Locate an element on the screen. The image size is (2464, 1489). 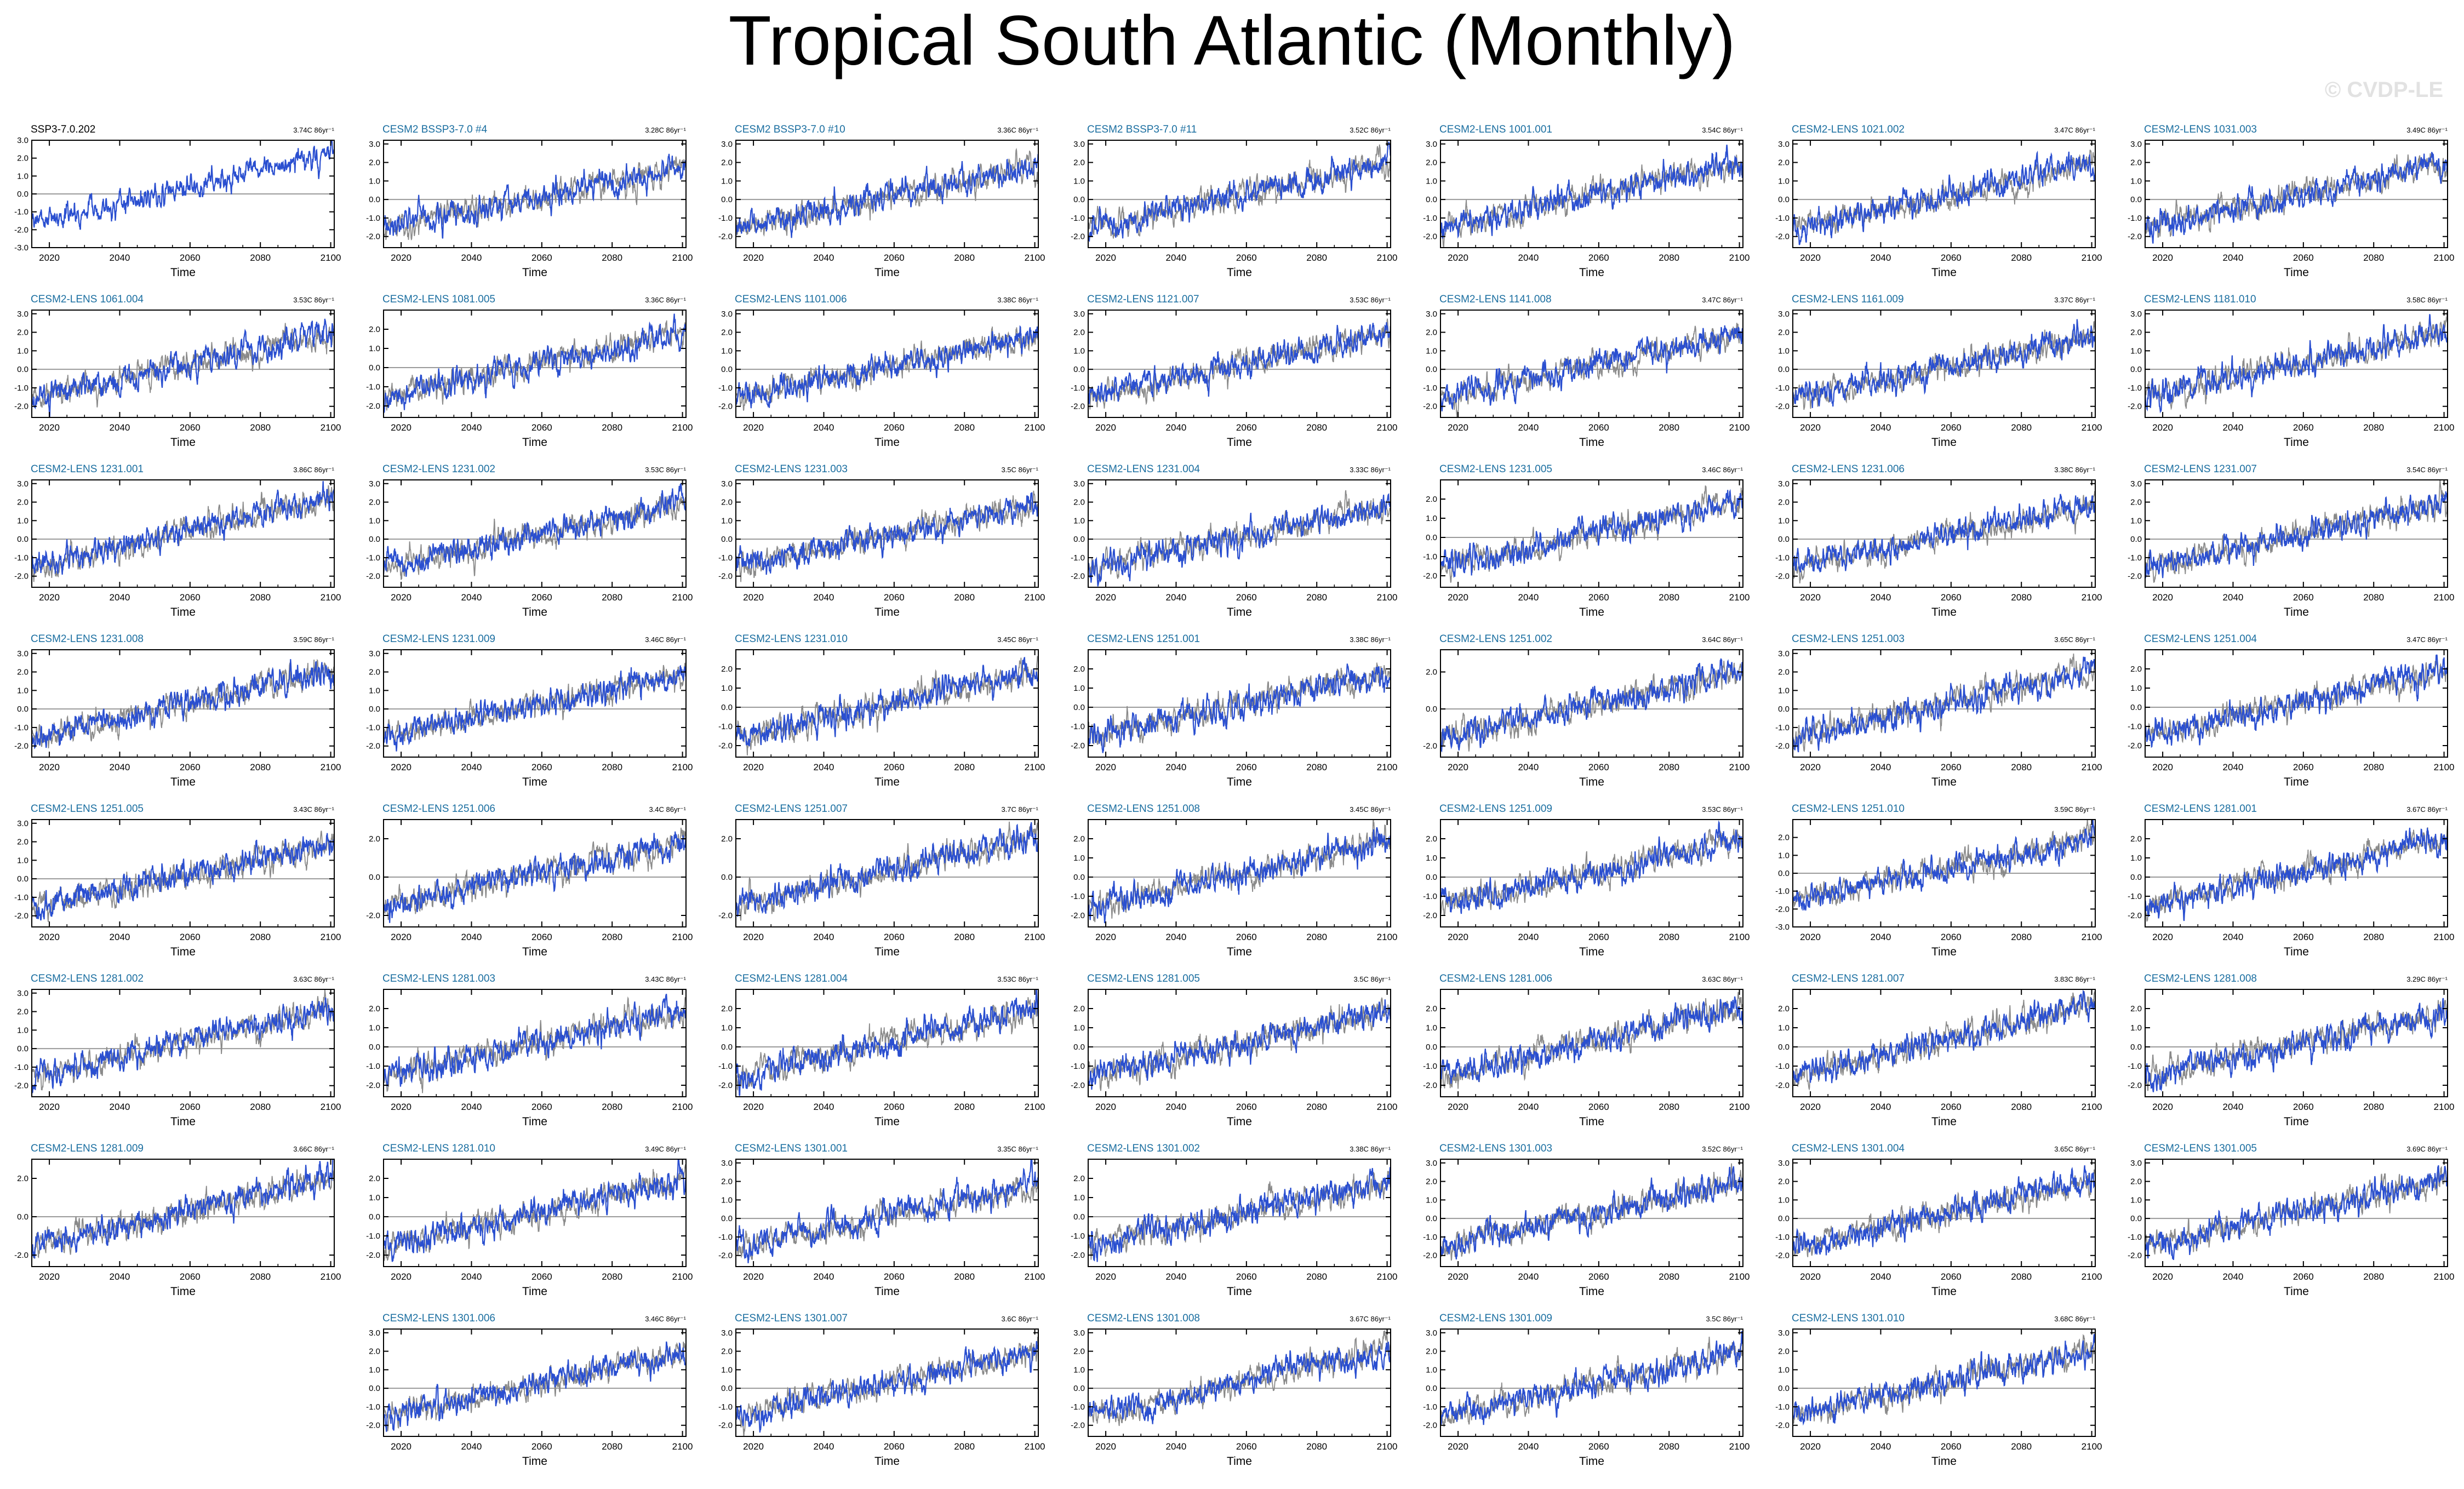
trend-label: 3.37C 86yr⁻¹ is located at coordinates (2074, 300).